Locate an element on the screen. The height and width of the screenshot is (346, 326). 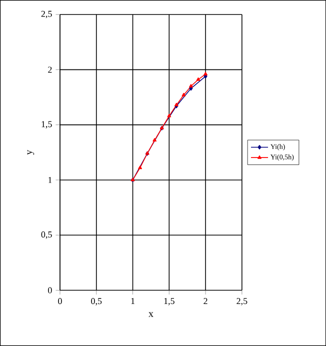
y-tick-label: 1,5 is located at coordinates (47, 124).